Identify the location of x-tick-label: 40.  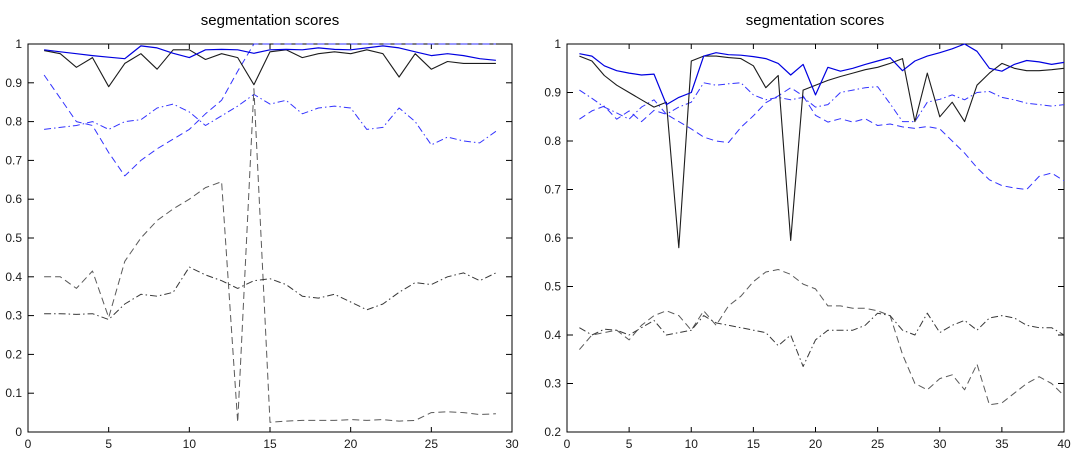
(1064, 444).